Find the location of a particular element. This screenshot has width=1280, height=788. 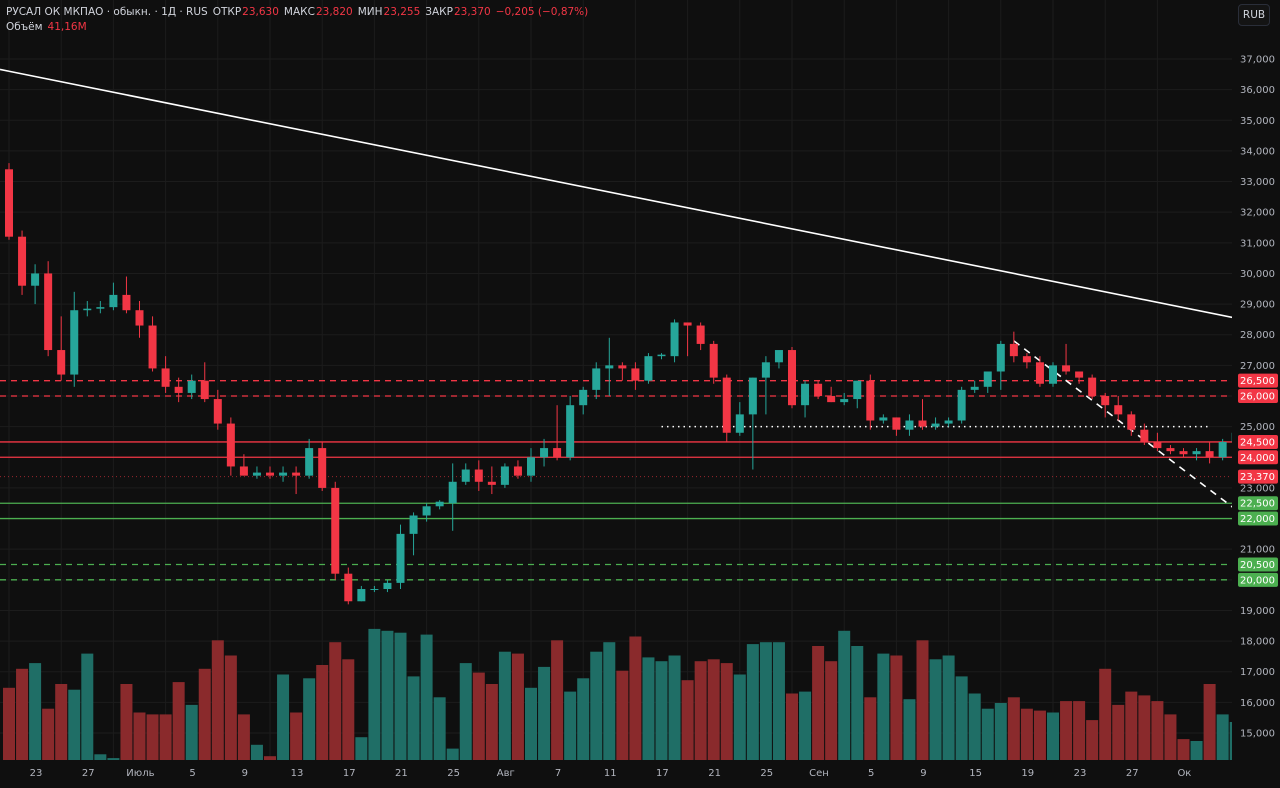

currency-button: RUB is located at coordinates (1254, 15).